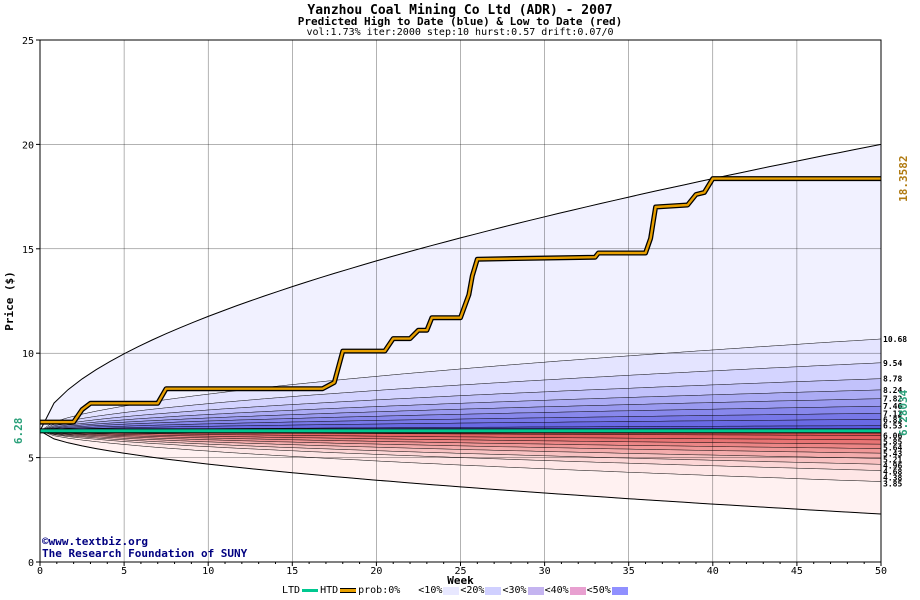 This screenshot has width=920, height=600. What do you see at coordinates (797, 571) in the screenshot?
I see `x-tick-label-45: 45` at bounding box center [797, 571].